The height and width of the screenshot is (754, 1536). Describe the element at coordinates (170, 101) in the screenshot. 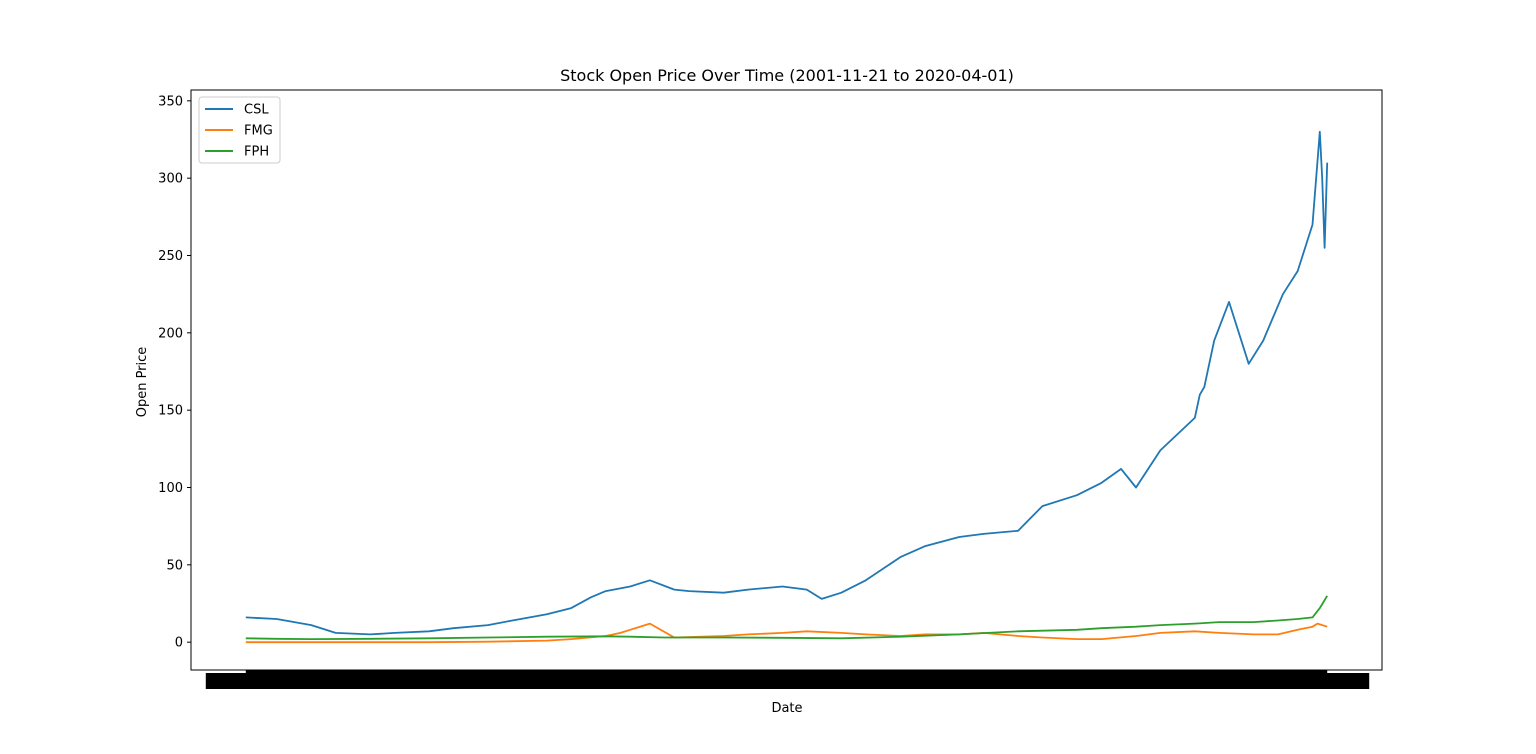

I see `y-tick-label: 350` at that location.